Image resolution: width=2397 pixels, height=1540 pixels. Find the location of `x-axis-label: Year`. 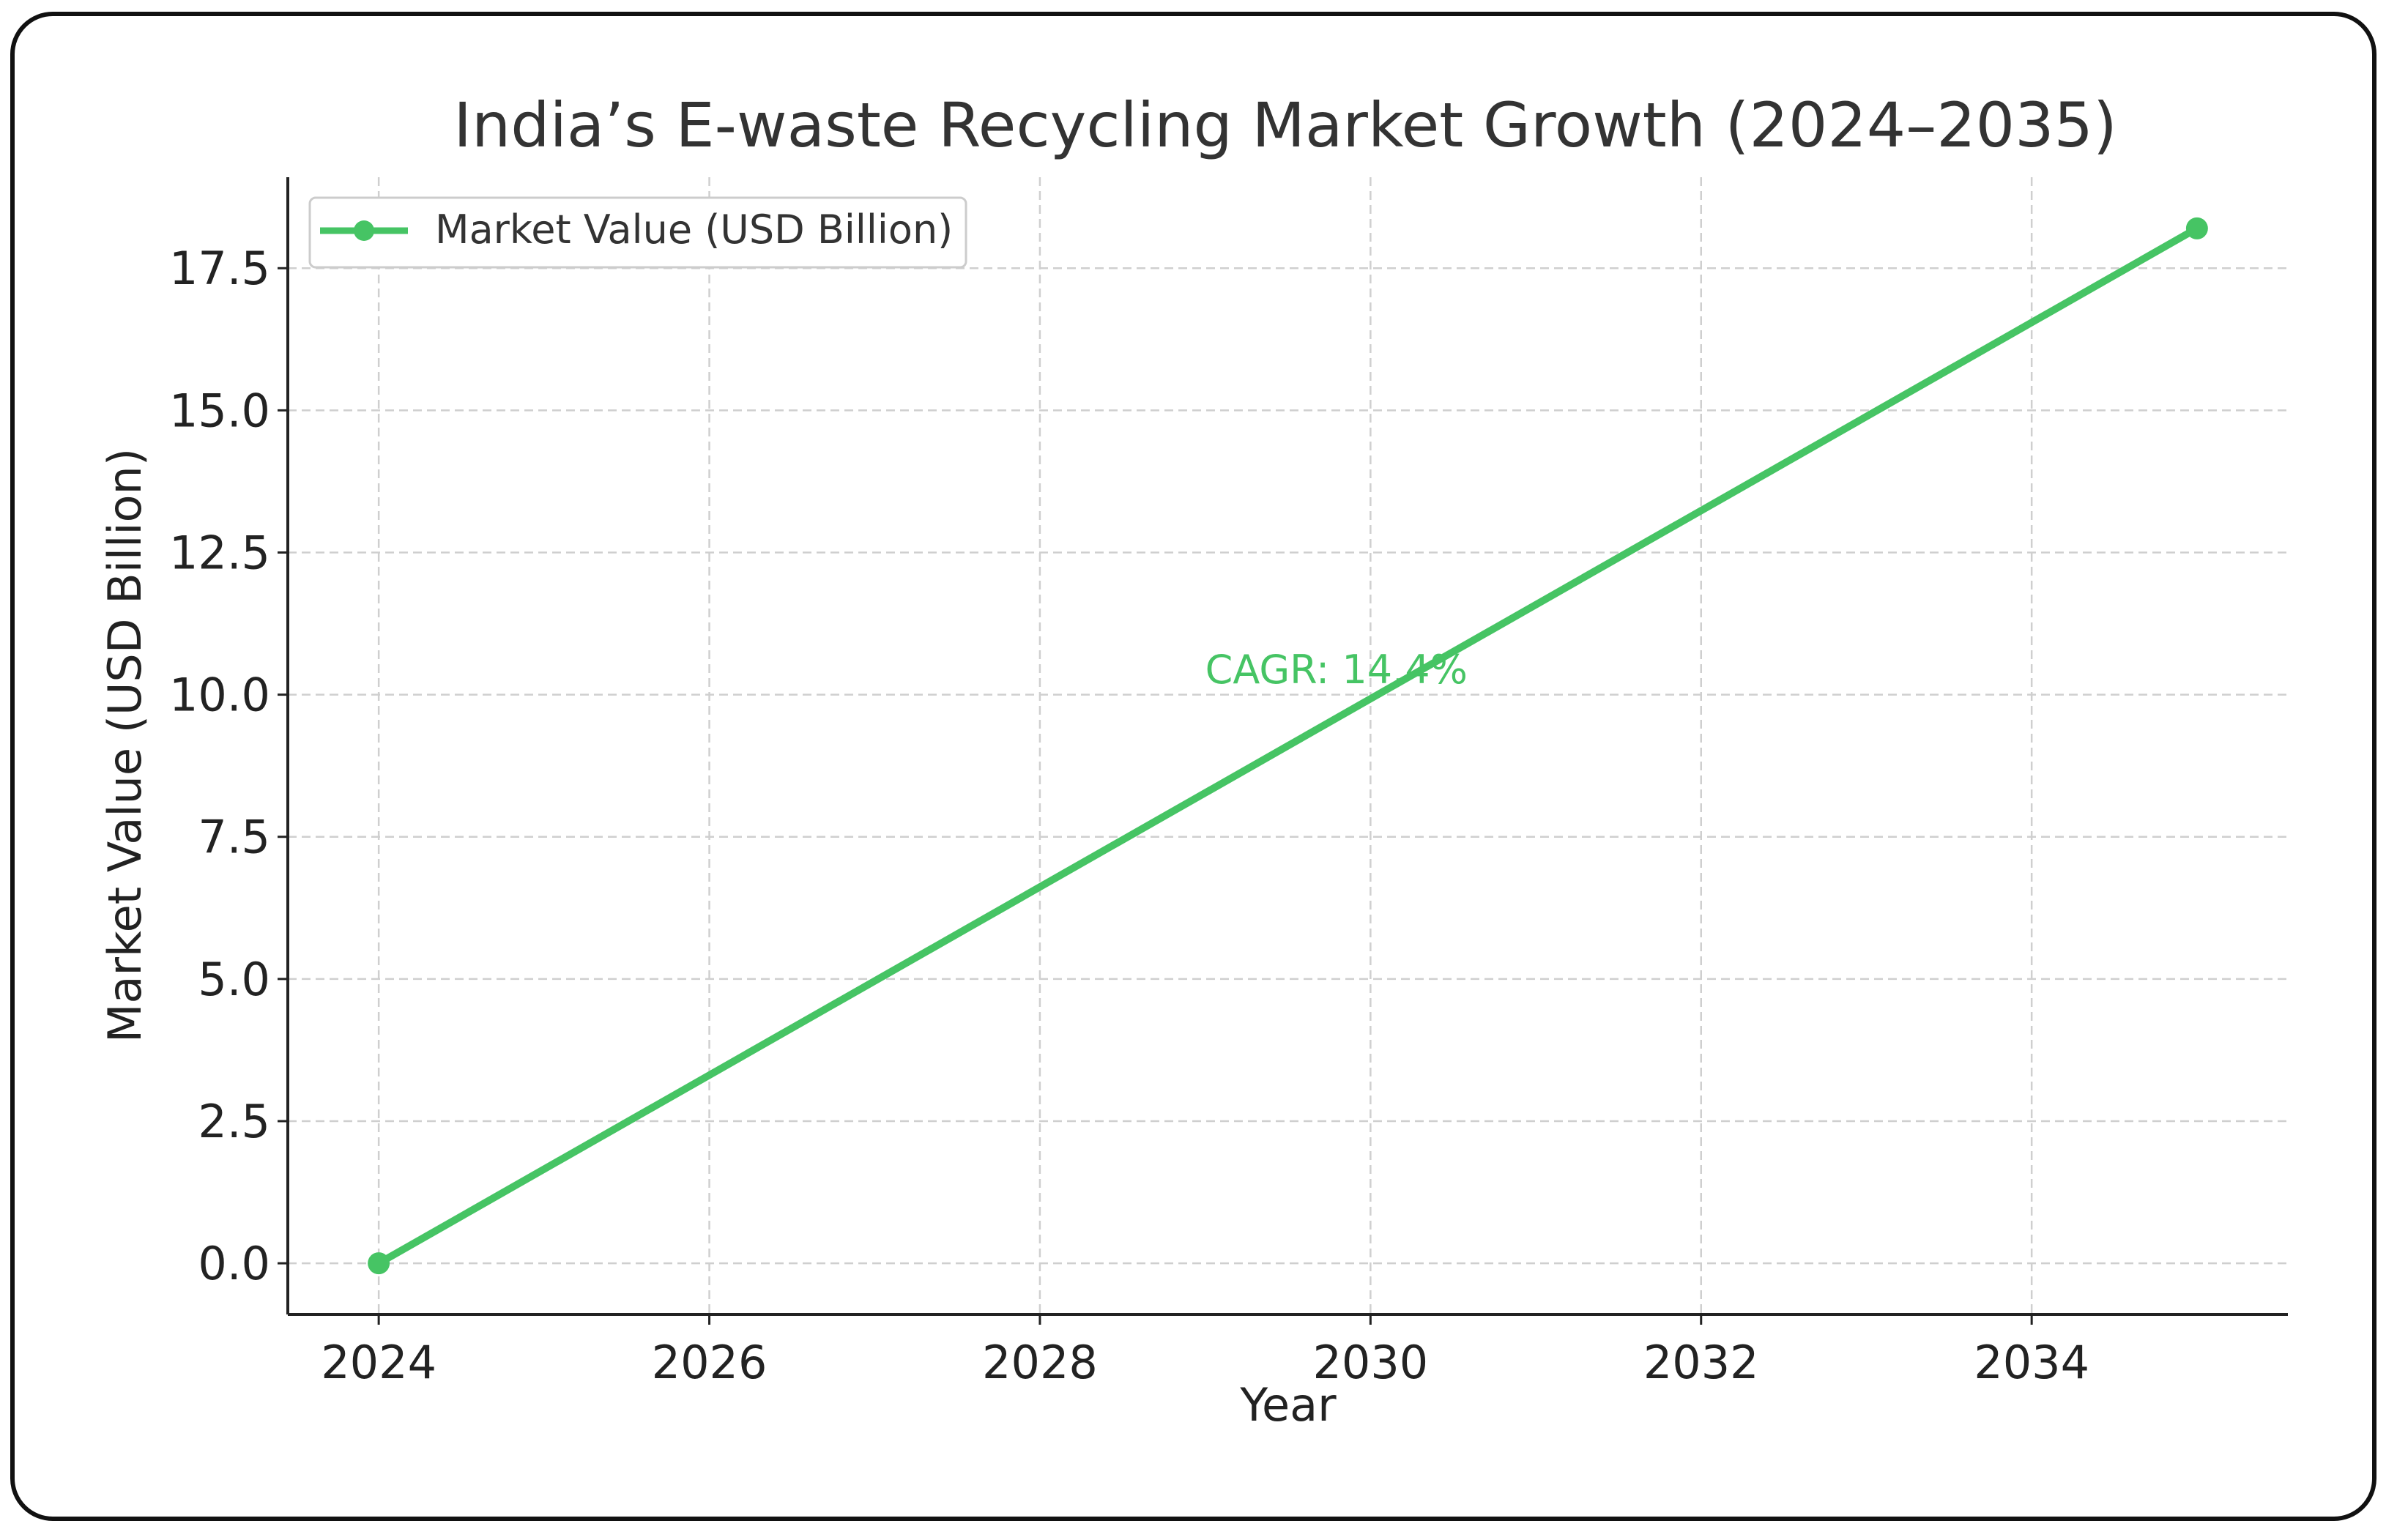

x-axis-label: Year is located at coordinates (1288, 1405).